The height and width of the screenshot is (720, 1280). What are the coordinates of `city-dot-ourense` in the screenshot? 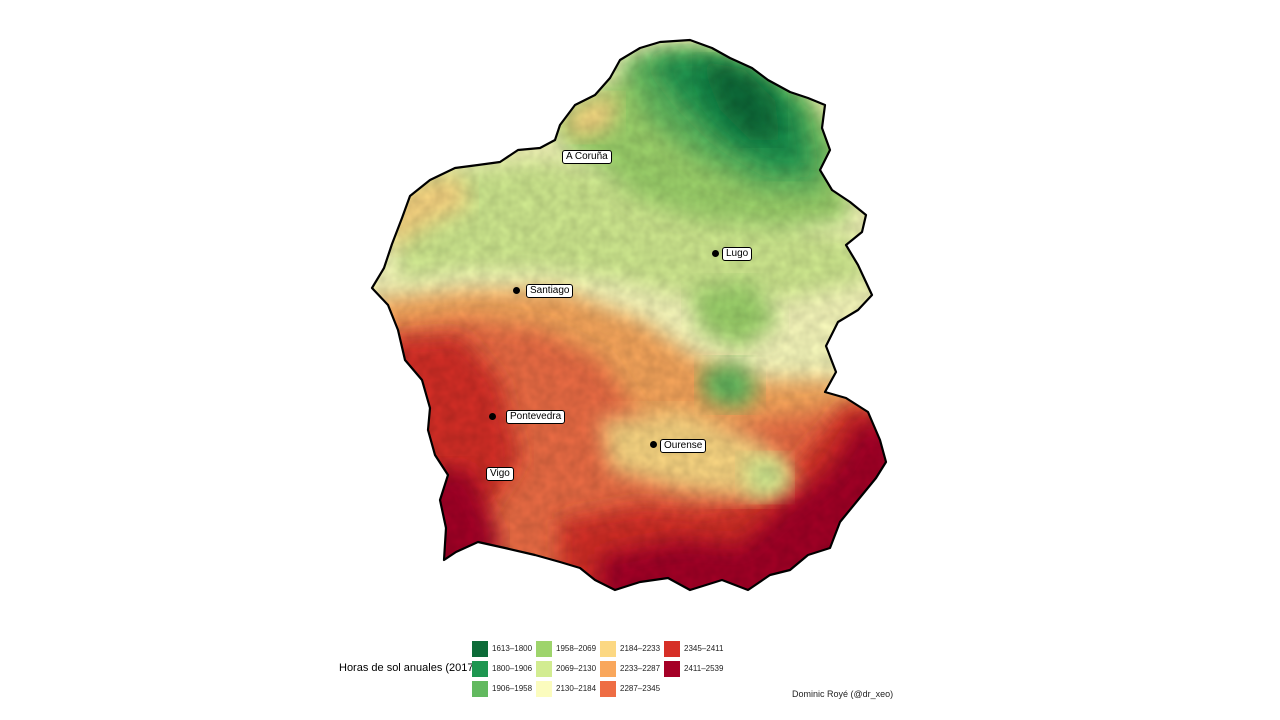 It's located at (653, 444).